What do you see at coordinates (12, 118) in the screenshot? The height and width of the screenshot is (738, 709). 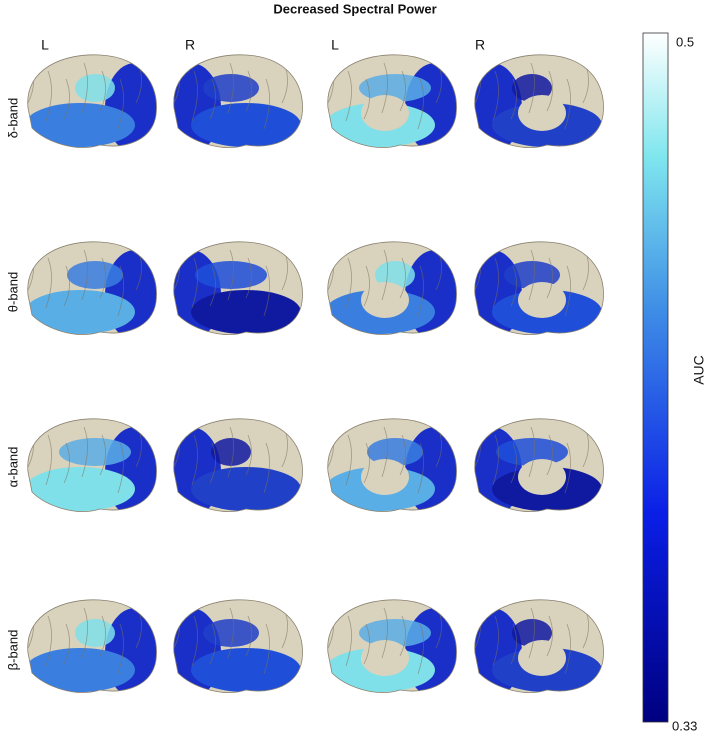 I see `band-label: δ-band` at bounding box center [12, 118].